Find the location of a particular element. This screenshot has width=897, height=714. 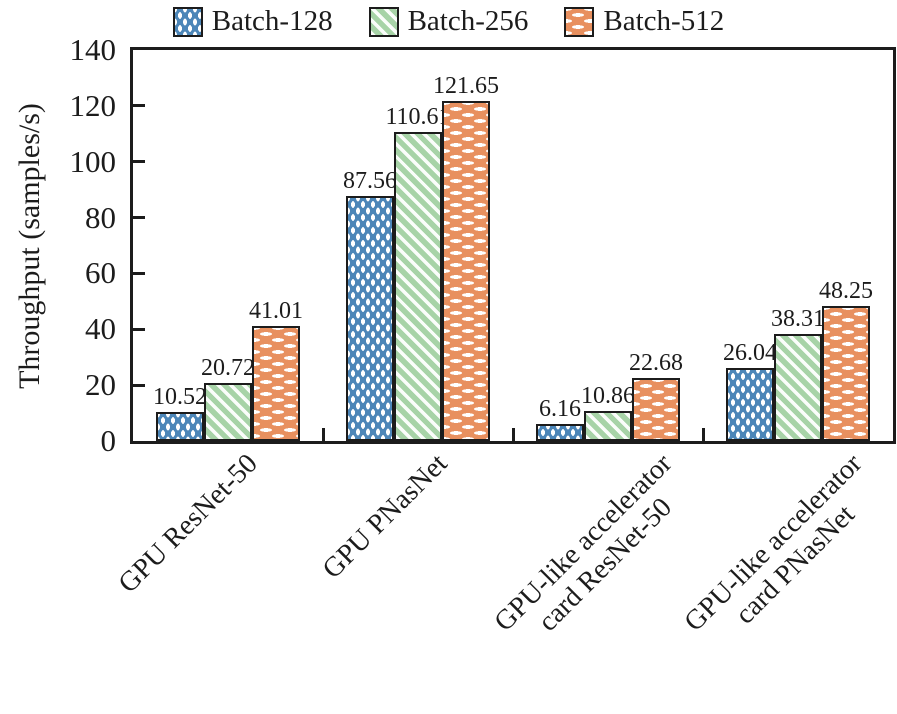

y-tick-label: 80 is located at coordinates (100, 217).